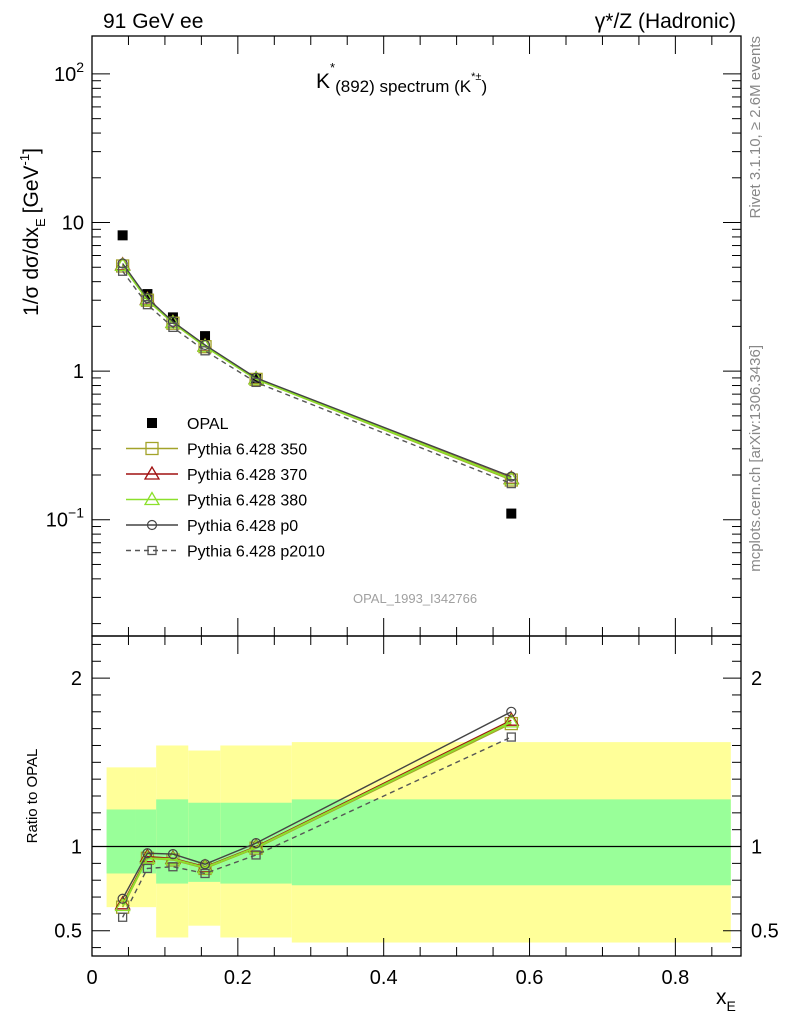 The height and width of the screenshot is (1024, 786). I want to click on x-tick-label: 0.2, so click(238, 978).